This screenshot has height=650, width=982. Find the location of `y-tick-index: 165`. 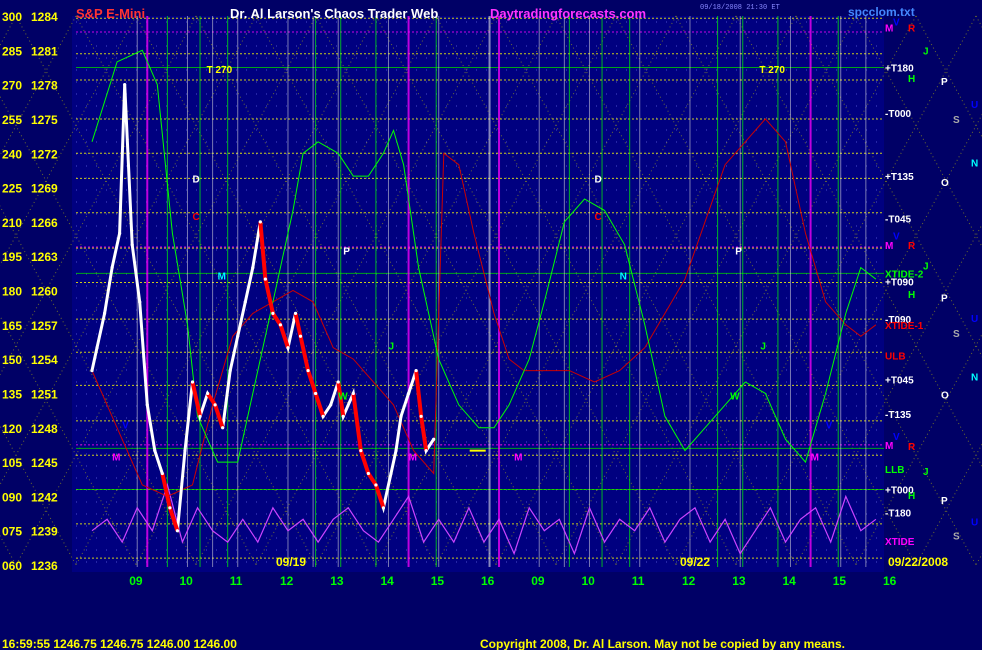

y-tick-index: 165 is located at coordinates (12, 326).